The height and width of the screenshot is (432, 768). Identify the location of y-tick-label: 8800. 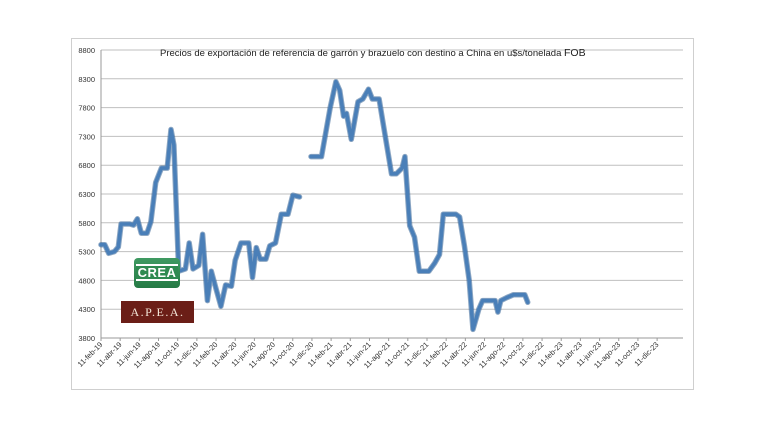
(86, 50).